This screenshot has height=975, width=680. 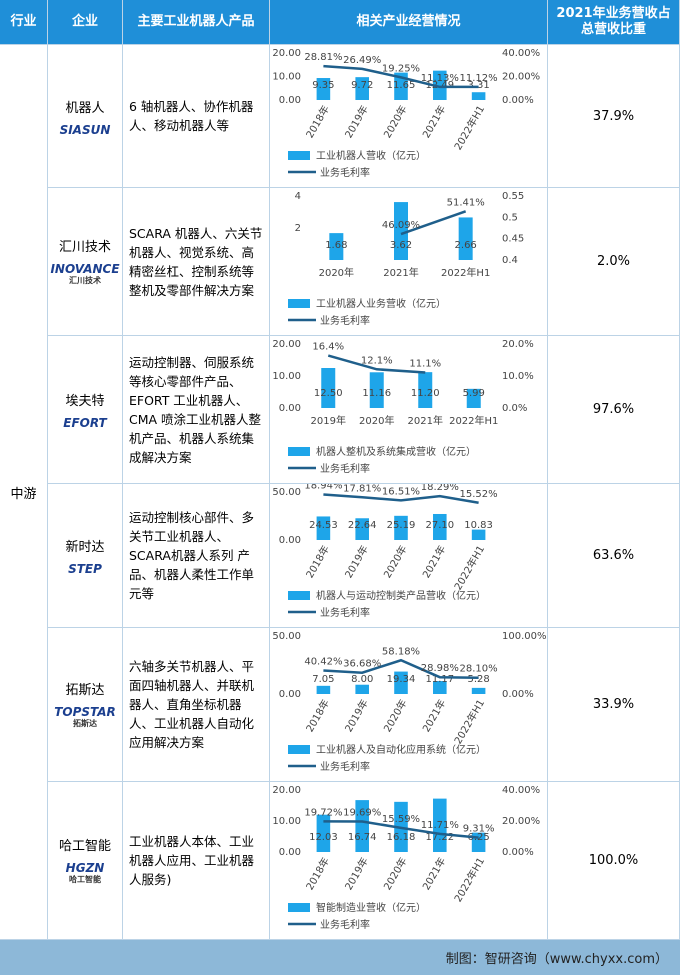 What do you see at coordinates (409, 22) in the screenshot?
I see `header-cell: 相关产业经营情况` at bounding box center [409, 22].